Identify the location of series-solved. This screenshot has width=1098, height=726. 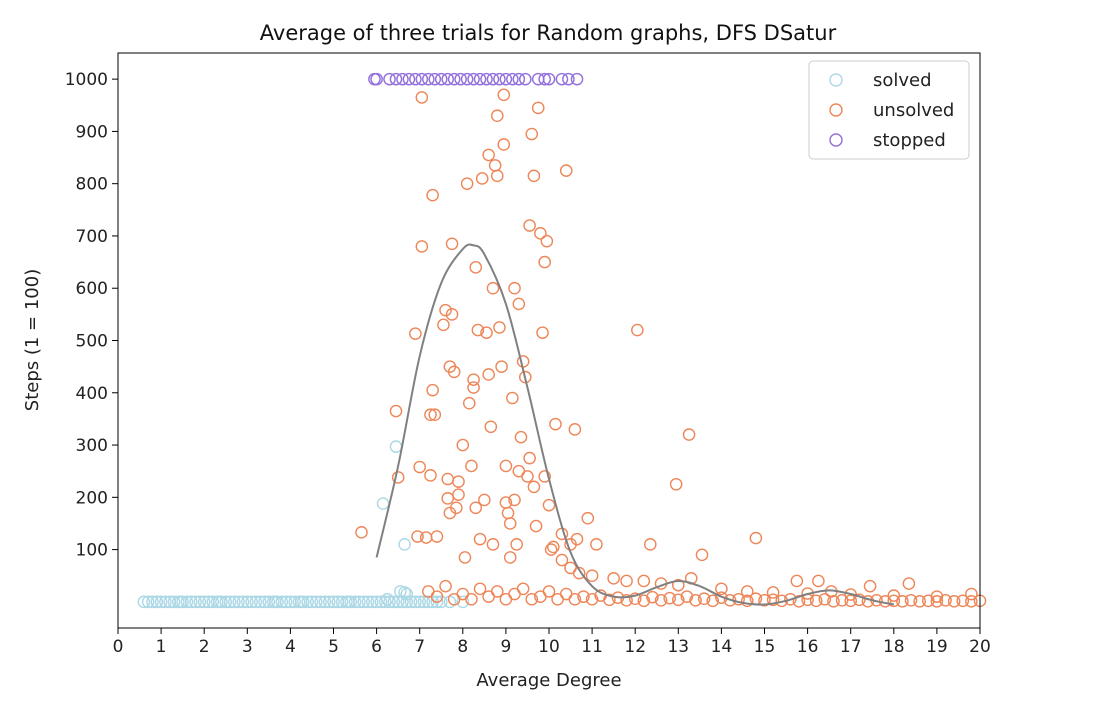
(303, 524).